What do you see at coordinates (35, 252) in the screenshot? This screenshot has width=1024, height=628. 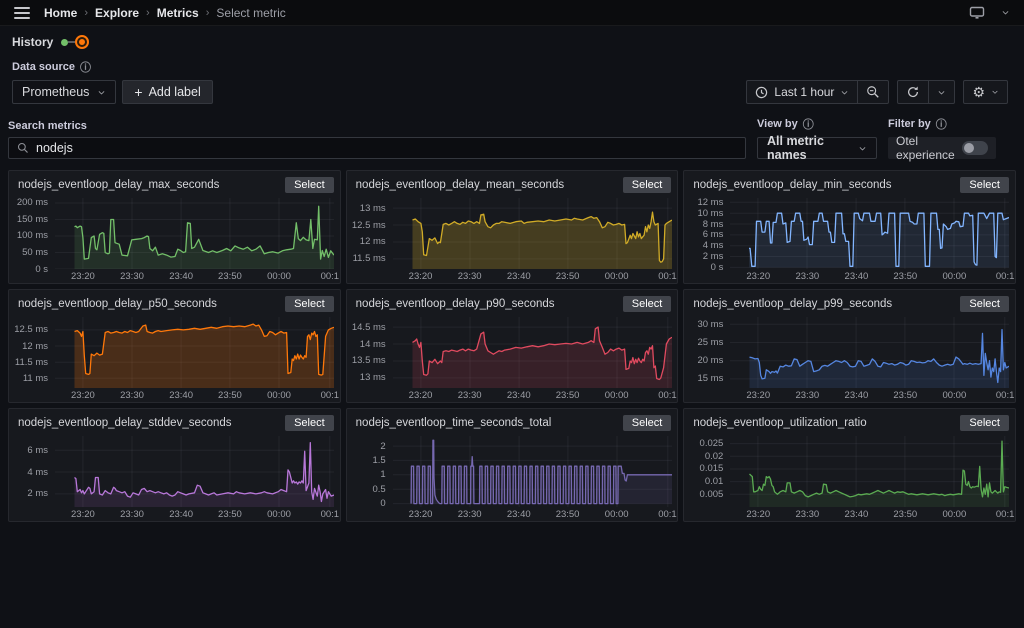 I see `y-tick-label: 50 ms` at bounding box center [35, 252].